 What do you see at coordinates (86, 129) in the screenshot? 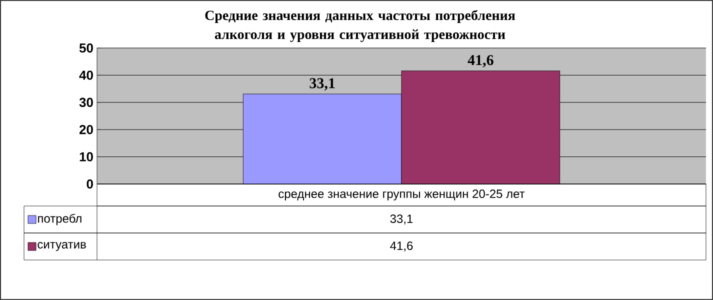
I see `y-tick-label: 20` at bounding box center [86, 129].